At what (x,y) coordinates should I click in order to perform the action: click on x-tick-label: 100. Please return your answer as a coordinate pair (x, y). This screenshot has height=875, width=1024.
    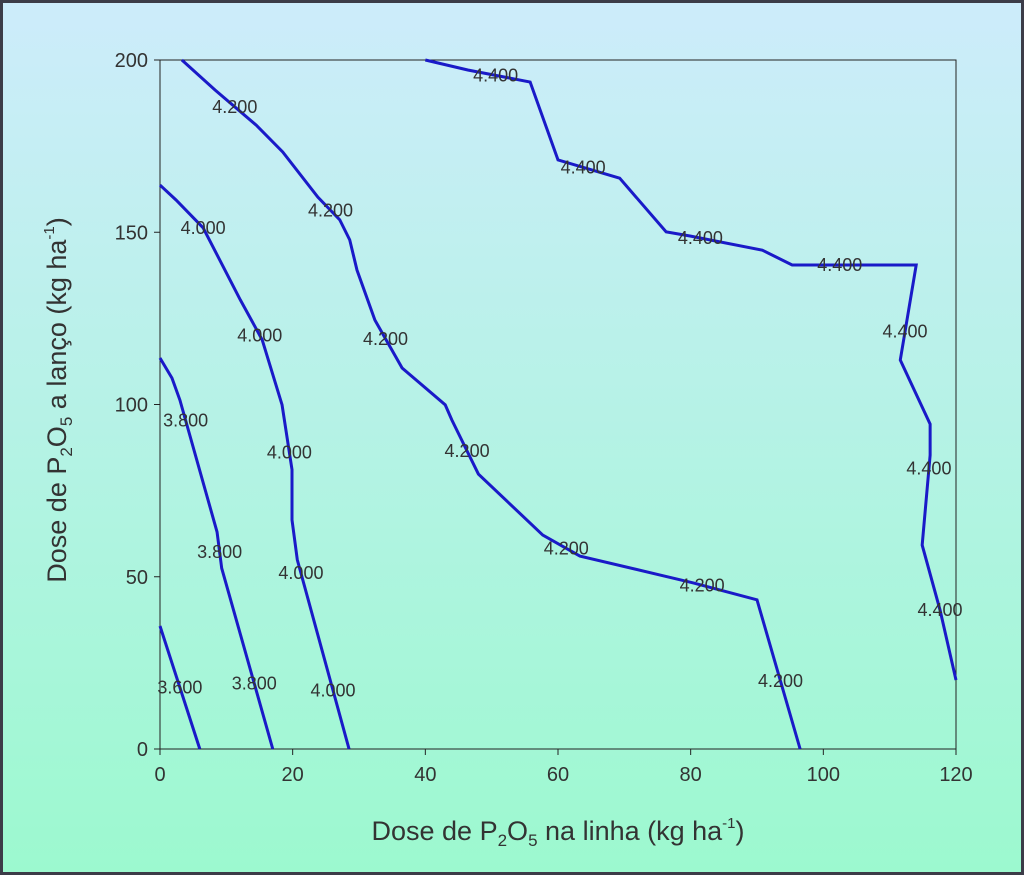
    Looking at the image, I should click on (823, 775).